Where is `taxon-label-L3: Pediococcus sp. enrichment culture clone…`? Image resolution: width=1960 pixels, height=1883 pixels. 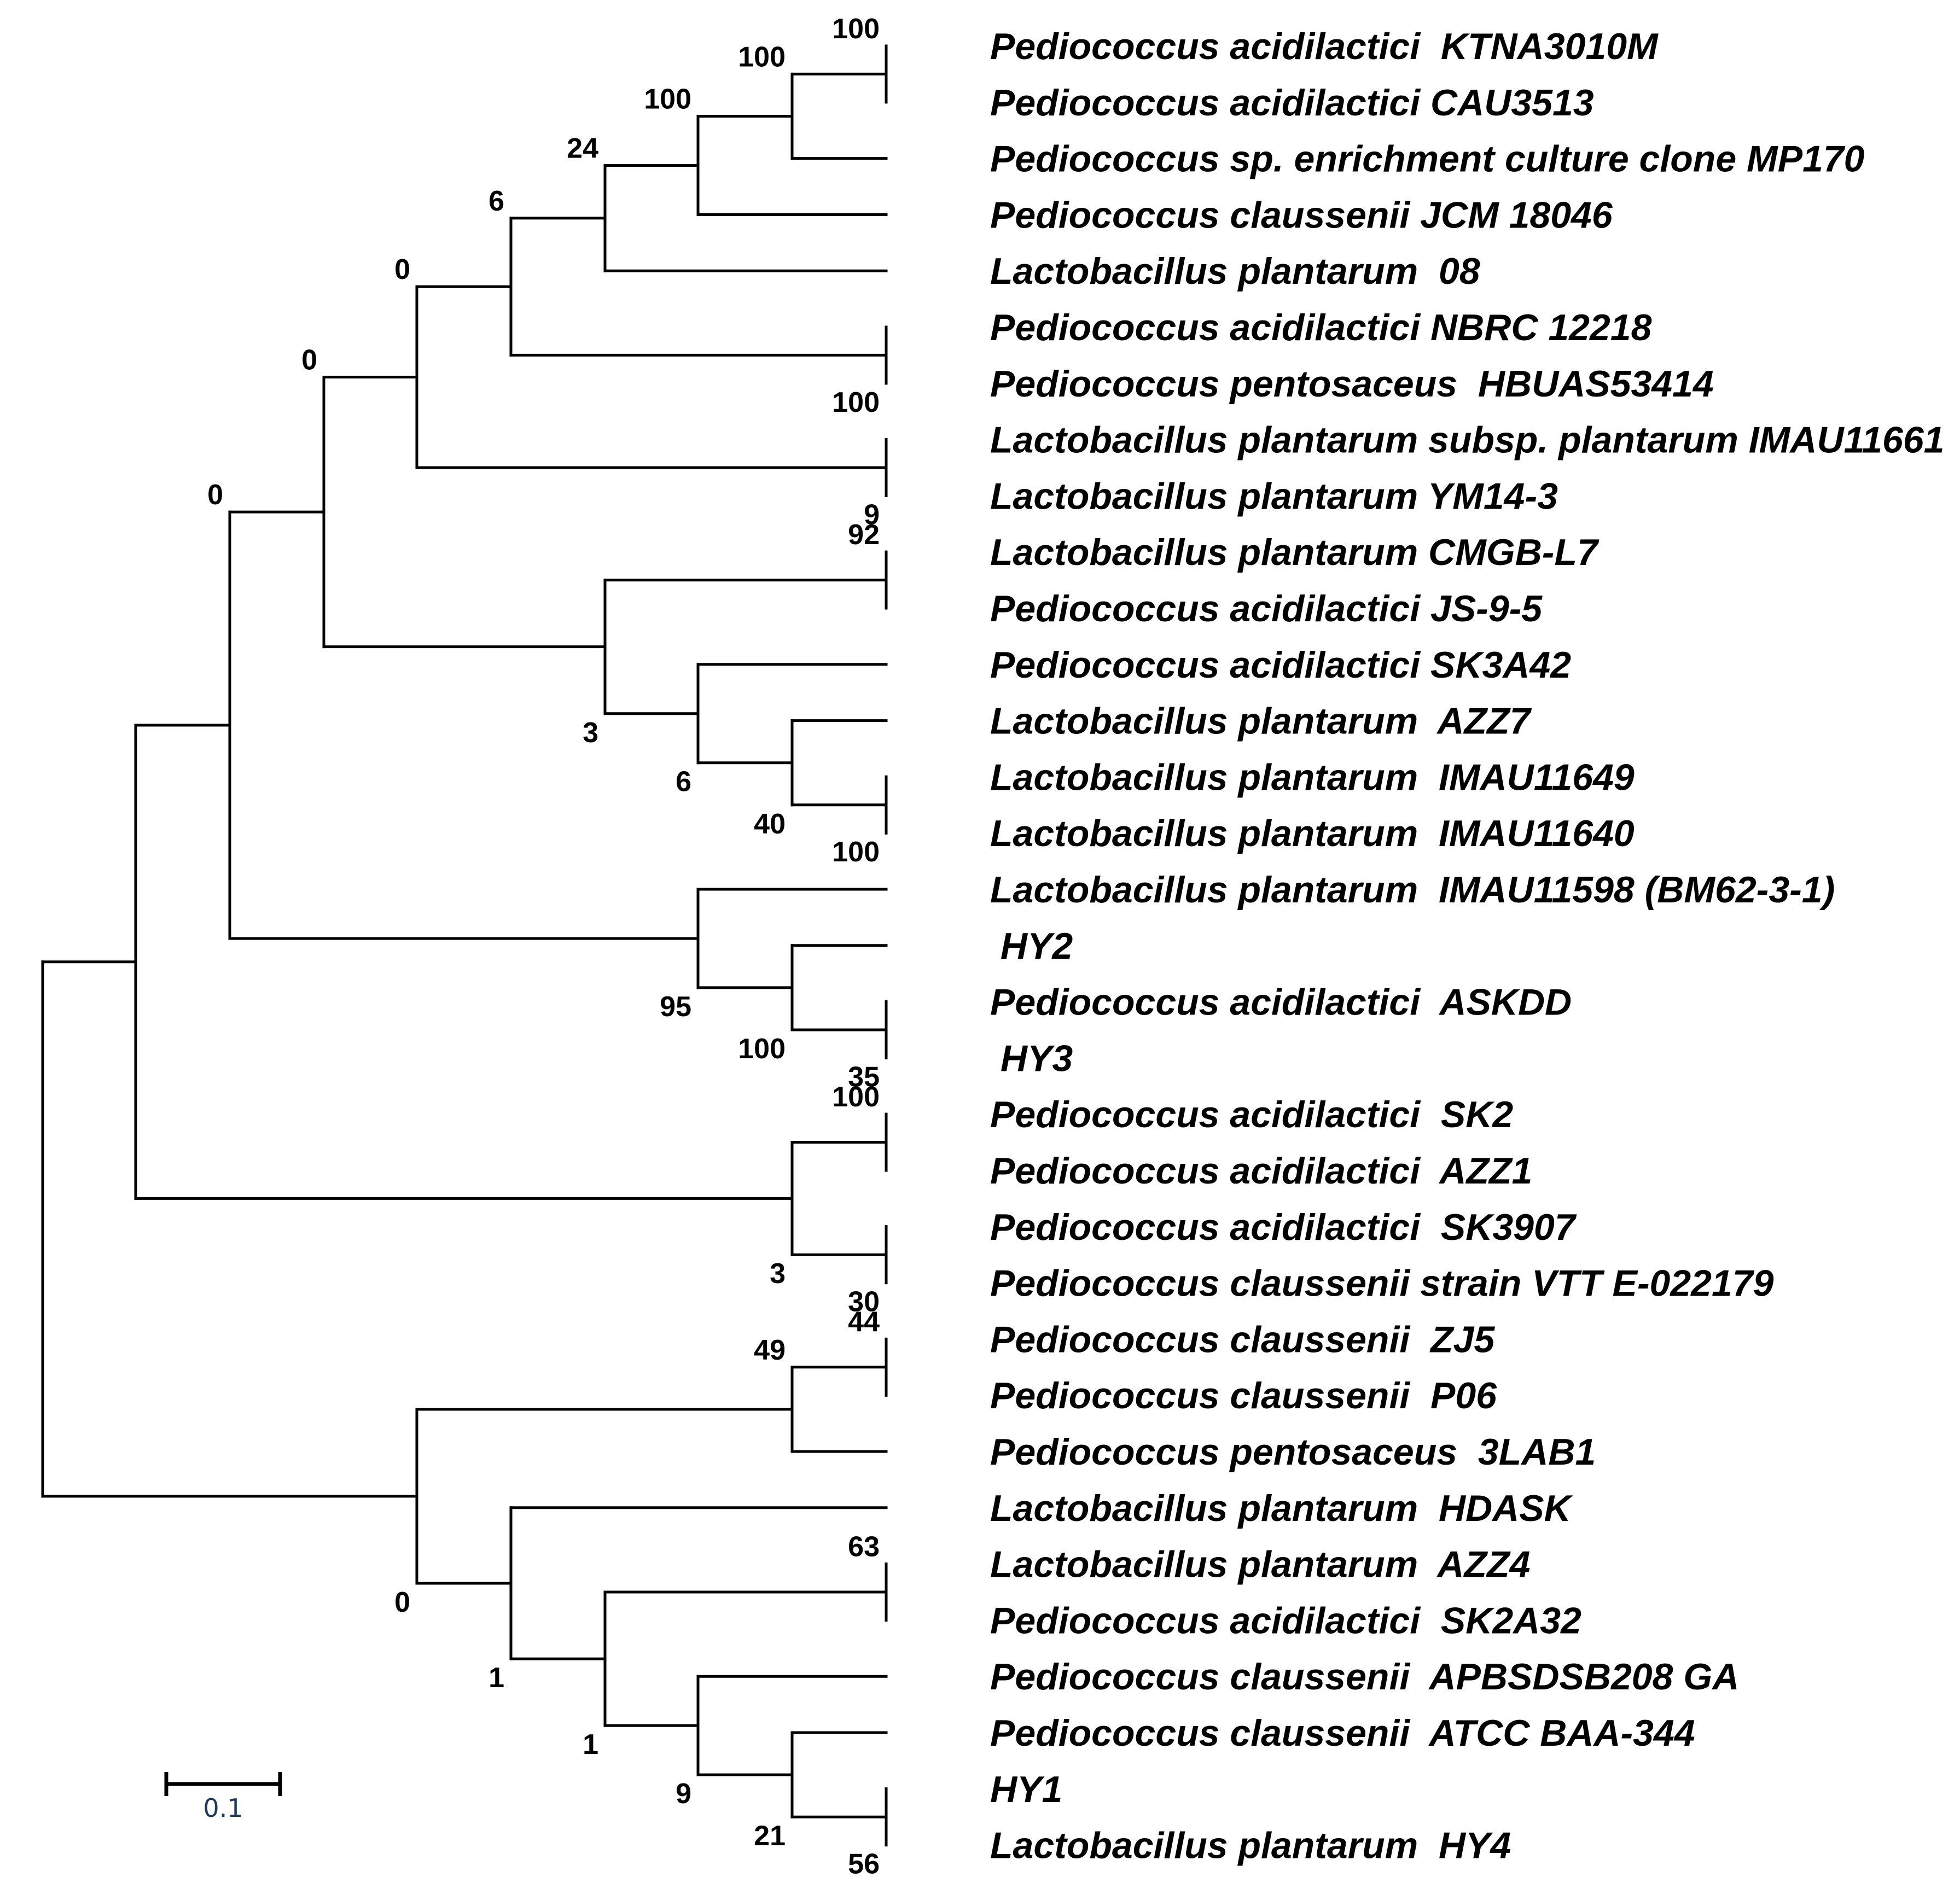
taxon-label-L3: Pediococcus sp. enrichment culture clone… is located at coordinates (1427, 159).